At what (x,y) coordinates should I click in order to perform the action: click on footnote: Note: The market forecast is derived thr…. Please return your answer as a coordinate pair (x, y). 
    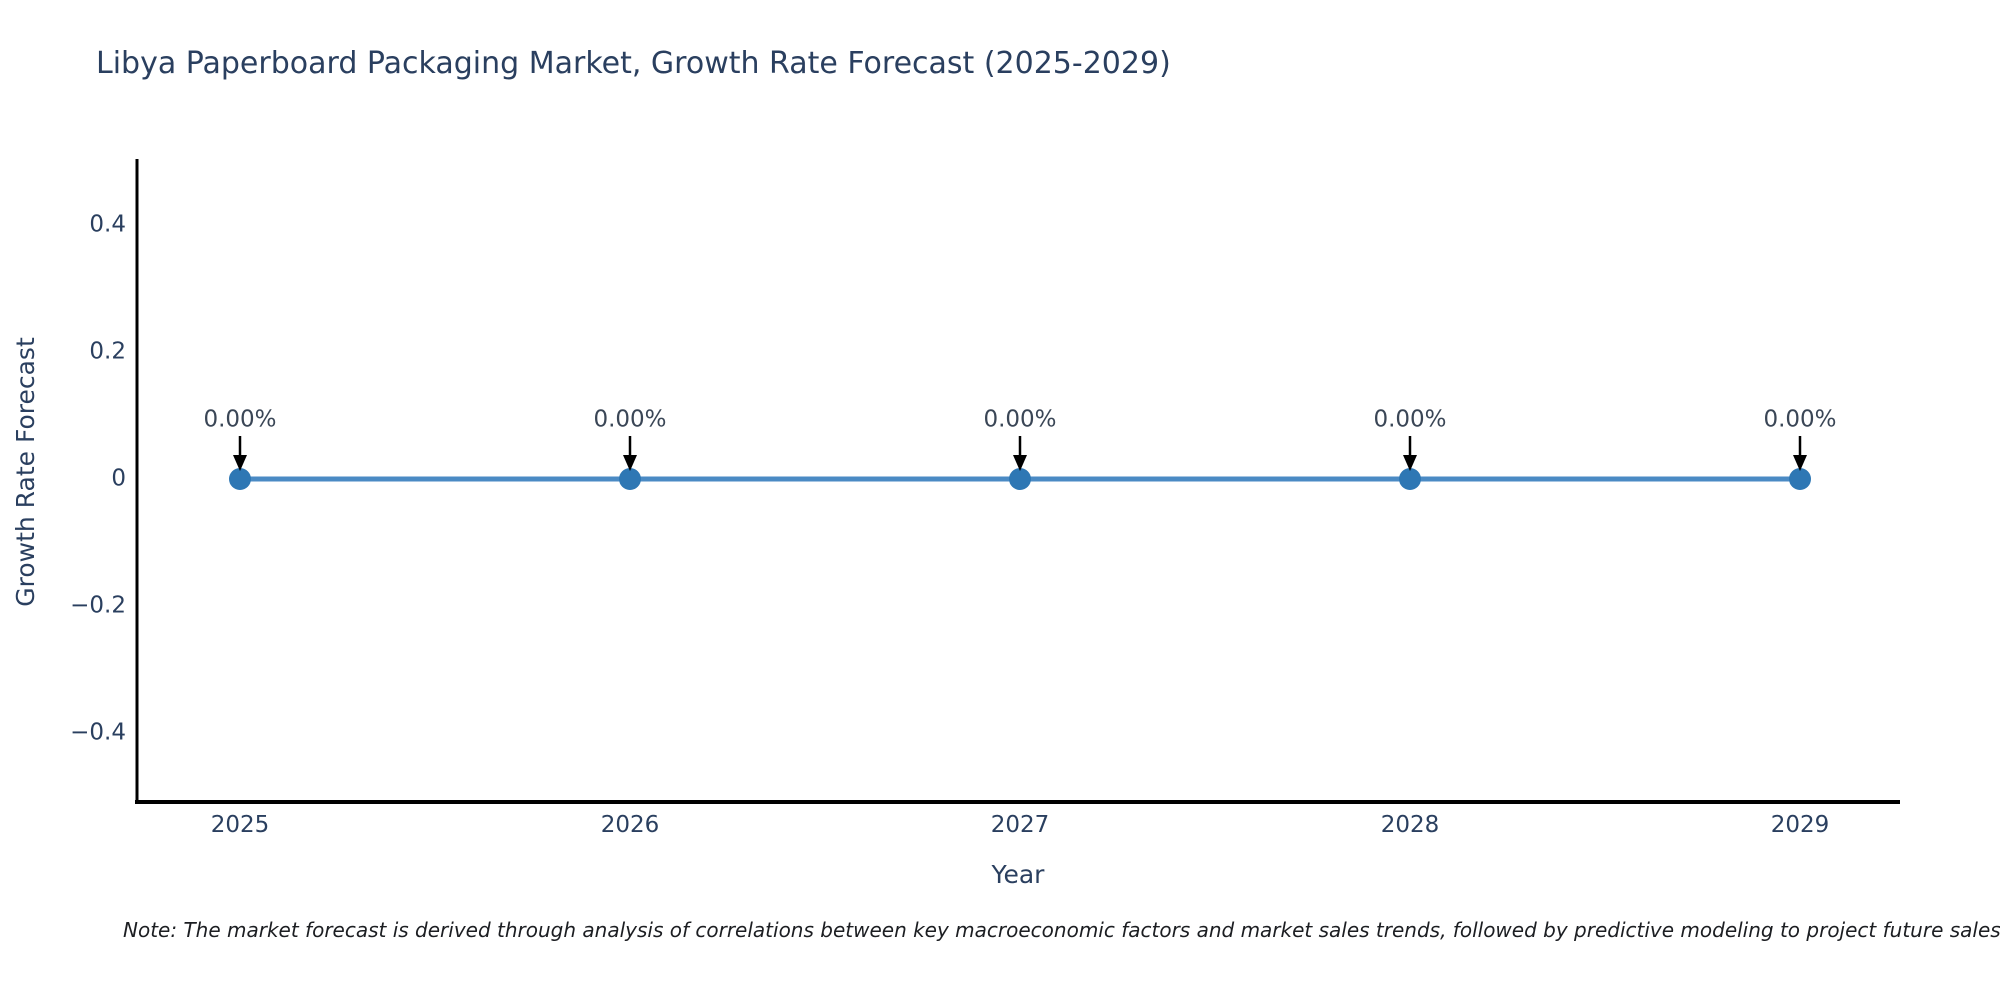
    Looking at the image, I should click on (1061, 930).